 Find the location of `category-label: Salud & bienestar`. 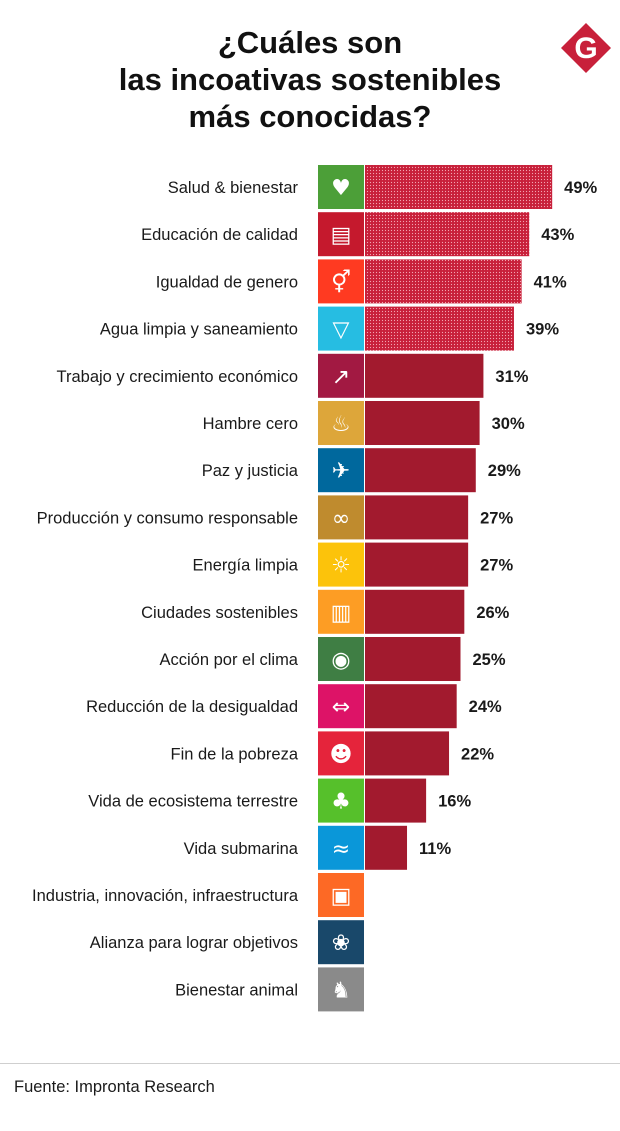

category-label: Salud & bienestar is located at coordinates (233, 188).